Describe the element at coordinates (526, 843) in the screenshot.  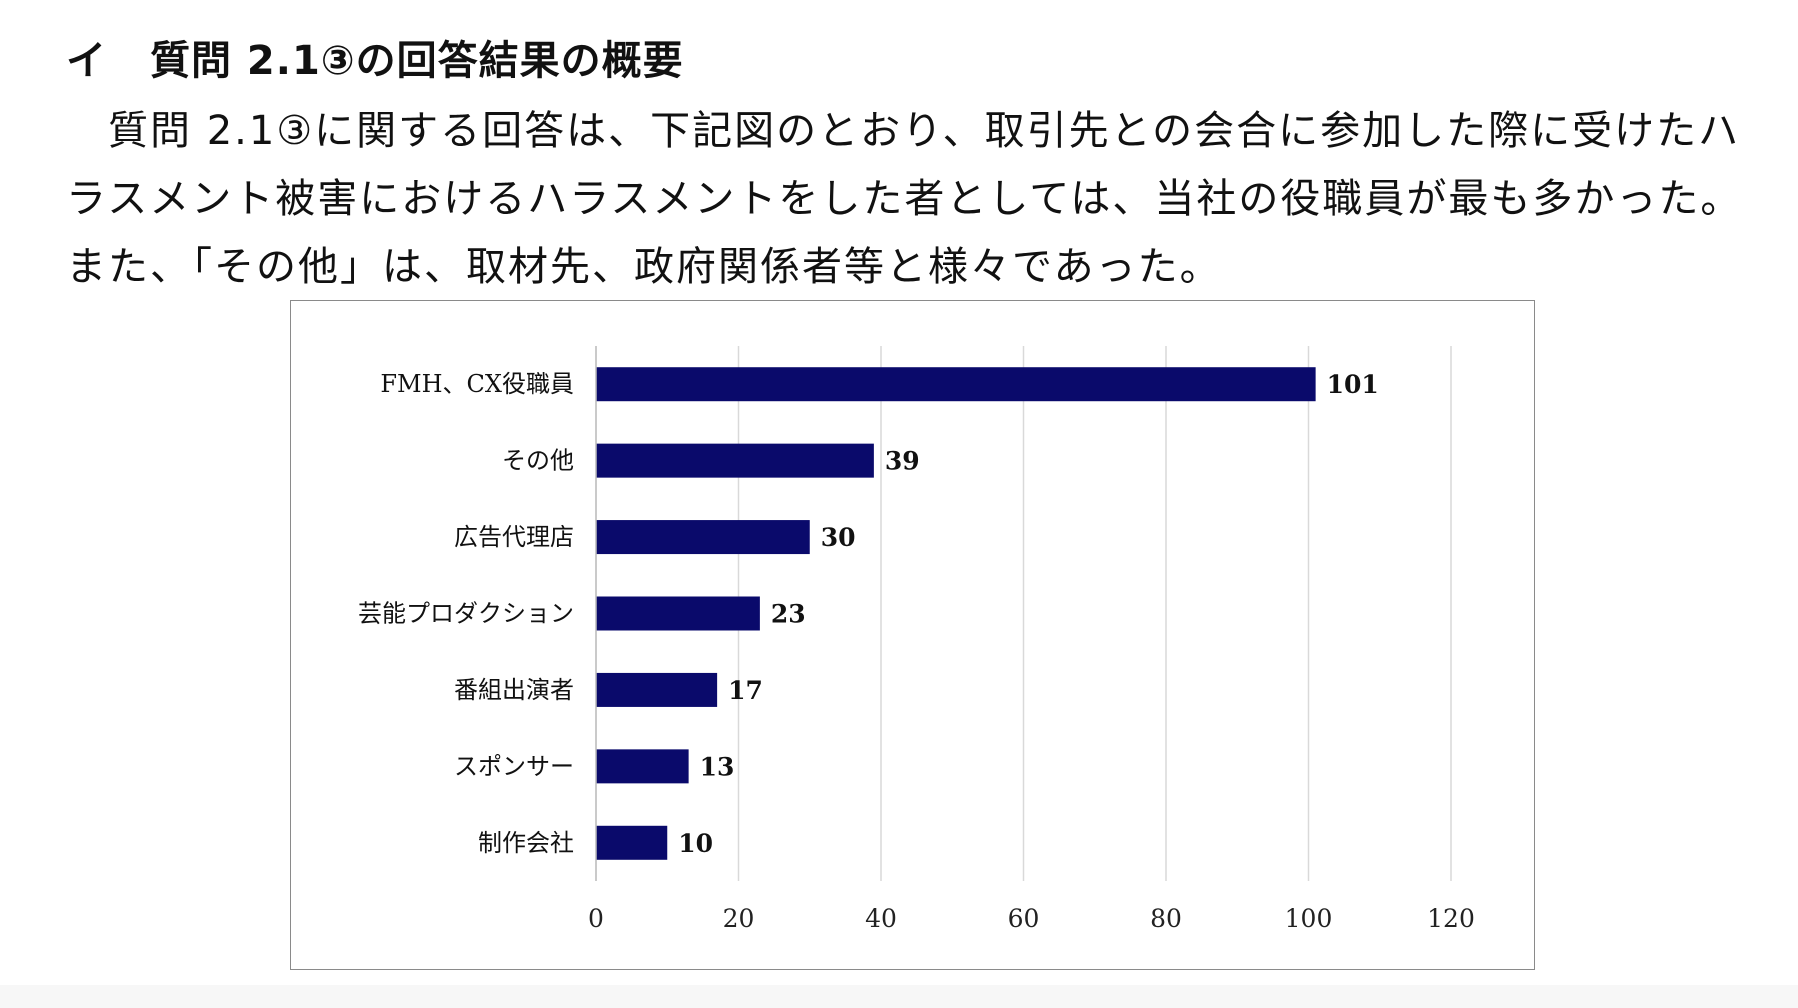
I see `category-label-6: 制作会社` at that location.